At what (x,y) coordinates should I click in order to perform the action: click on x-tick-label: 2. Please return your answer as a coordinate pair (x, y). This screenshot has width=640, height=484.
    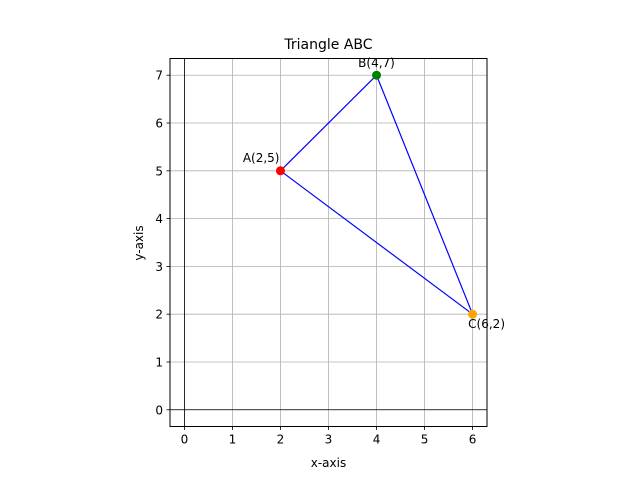
    Looking at the image, I should click on (281, 440).